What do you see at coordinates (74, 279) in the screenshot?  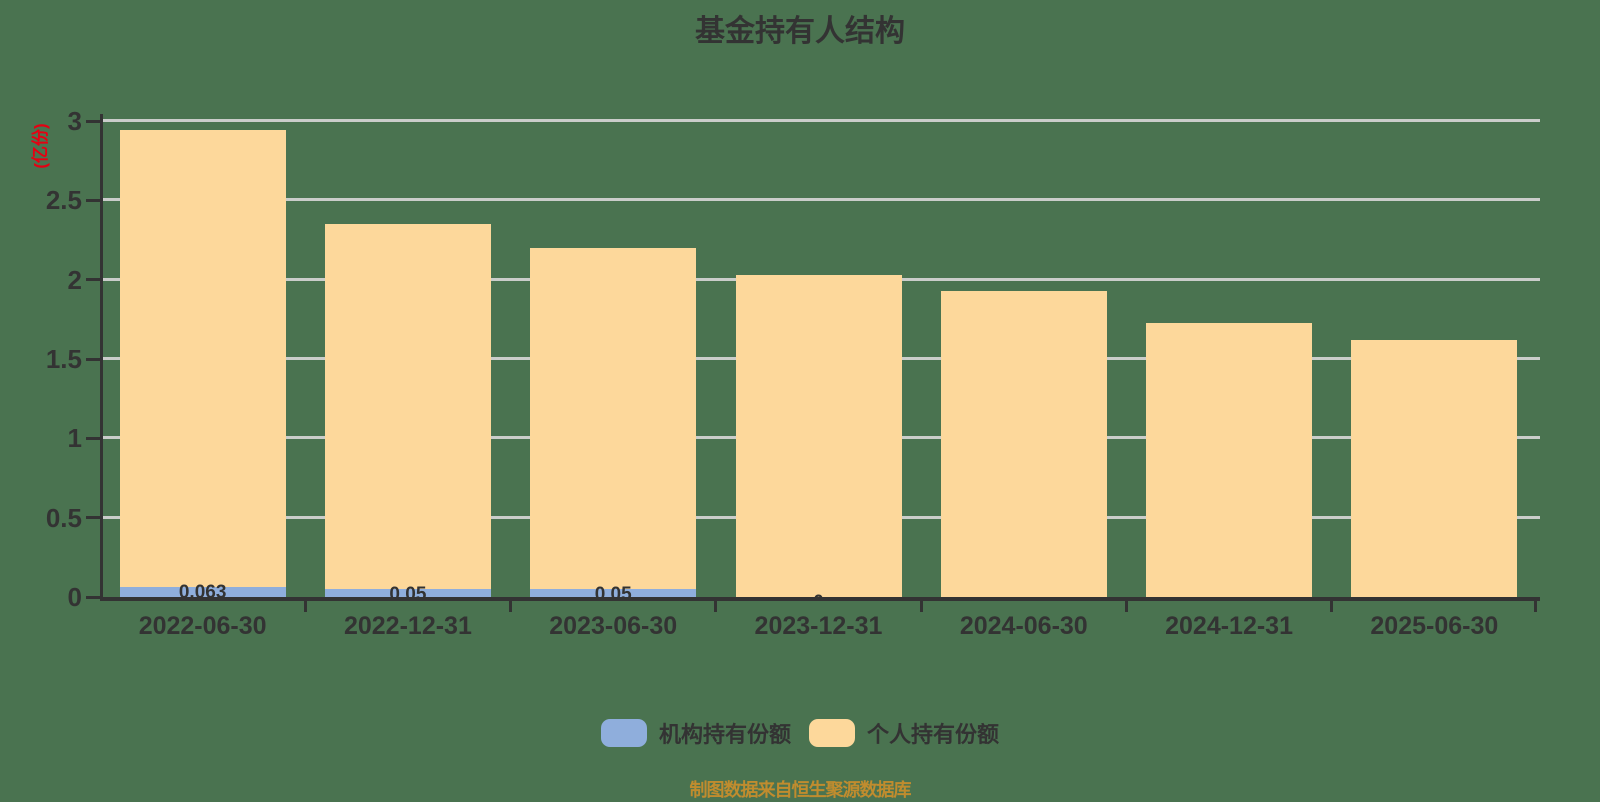 I see `y-axis-label-2: 2` at bounding box center [74, 279].